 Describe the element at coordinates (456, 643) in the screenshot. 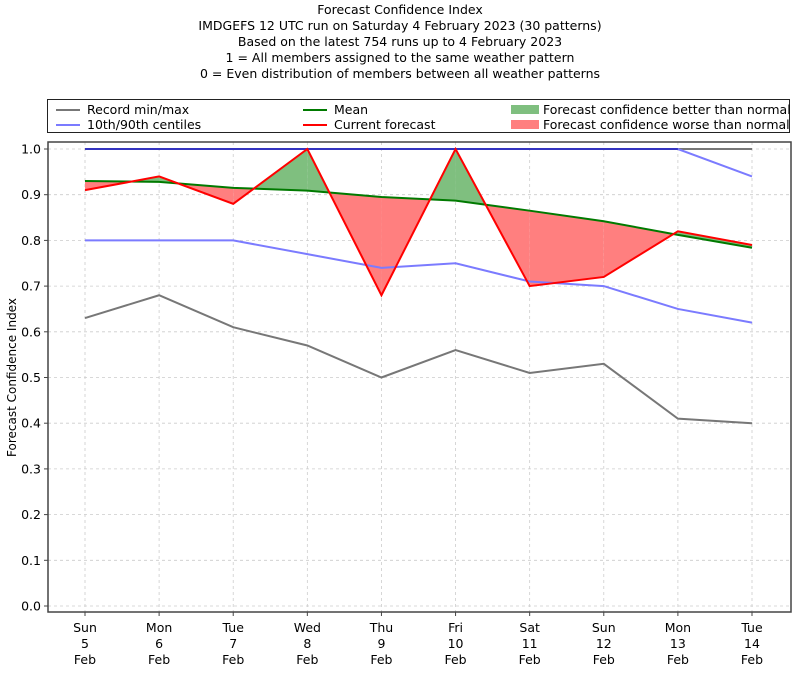

I see `x-tick-label: 10` at that location.